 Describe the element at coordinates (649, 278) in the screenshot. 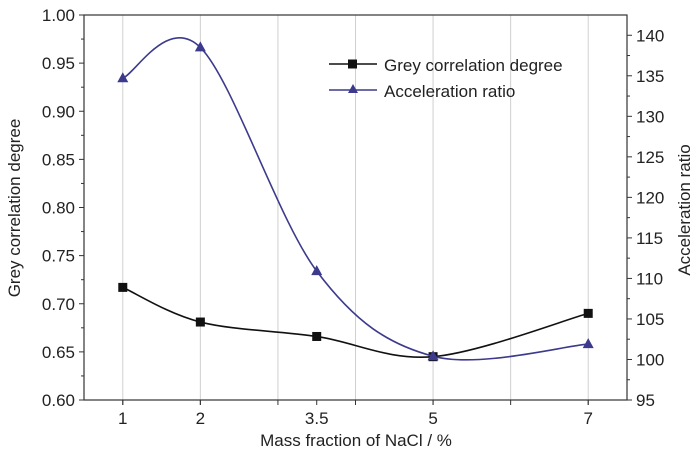

I see `y-right-tick-label: 110` at that location.